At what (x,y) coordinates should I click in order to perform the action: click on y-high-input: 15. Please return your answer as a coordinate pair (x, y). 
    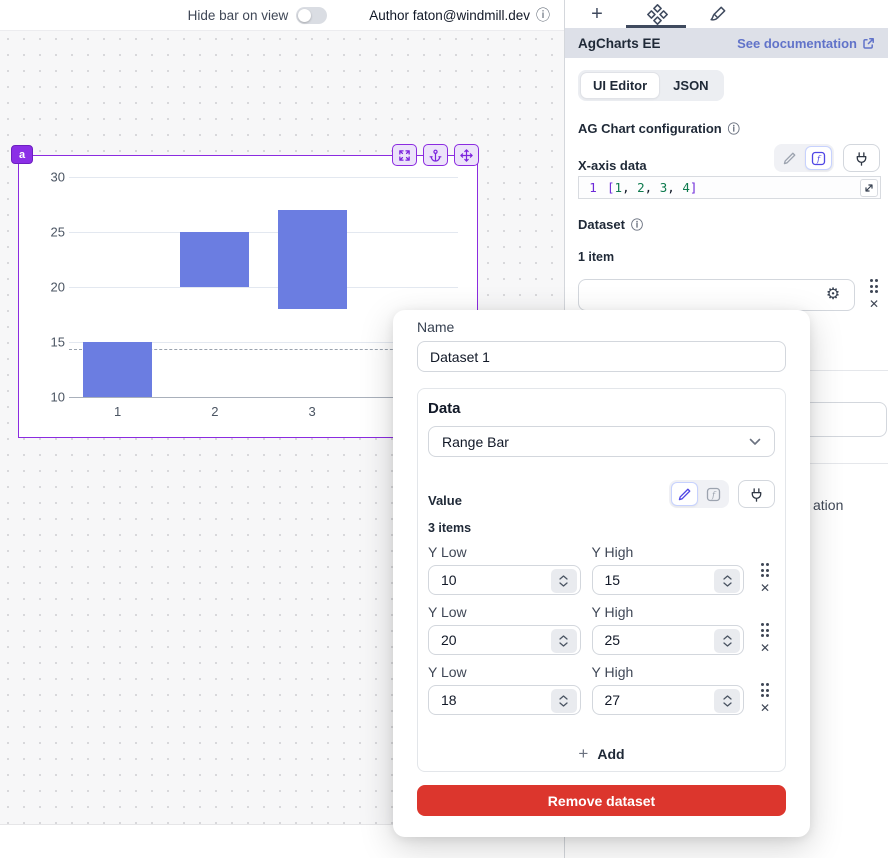
    Looking at the image, I should click on (667, 580).